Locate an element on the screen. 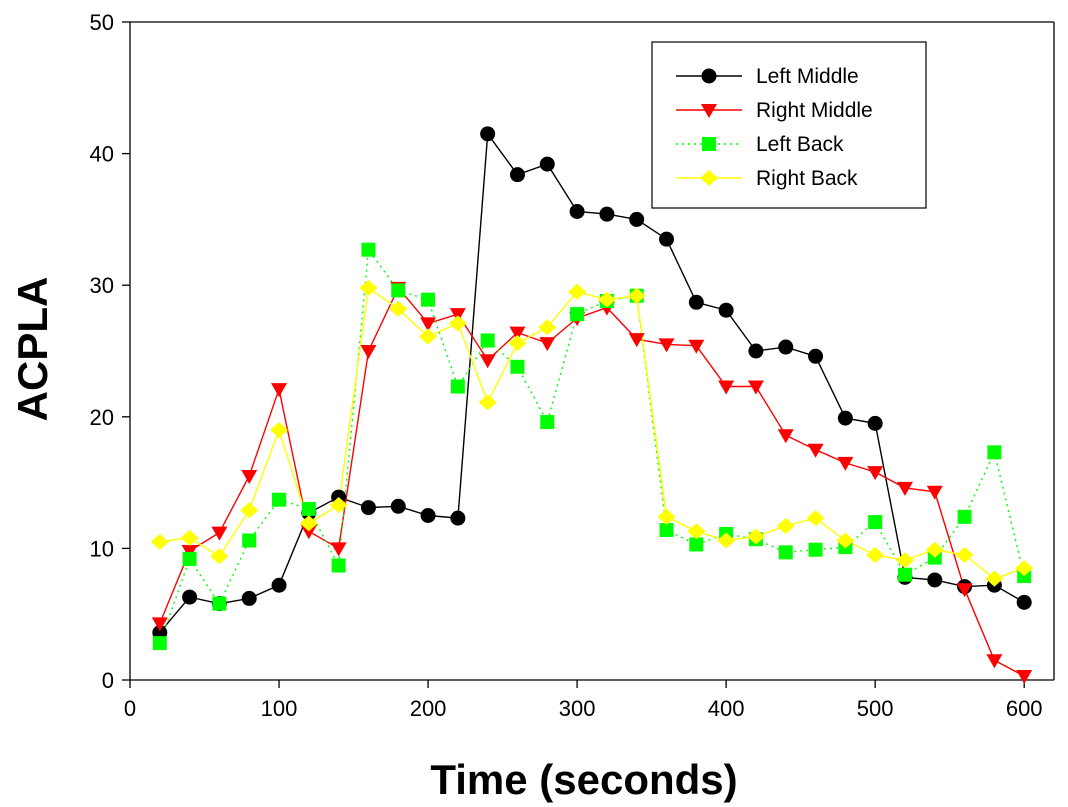  x-tick-label: 100 is located at coordinates (279, 708).